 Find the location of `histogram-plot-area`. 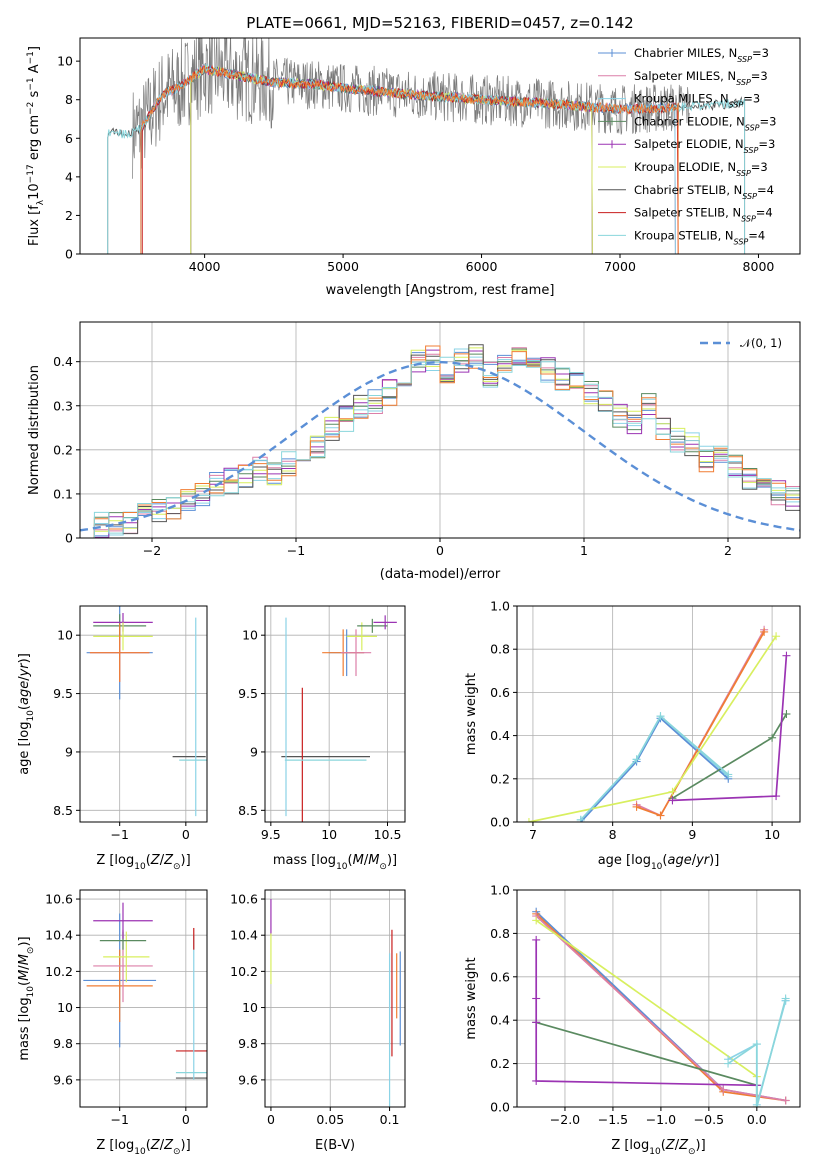

histogram-plot-area is located at coordinates (440, 441).